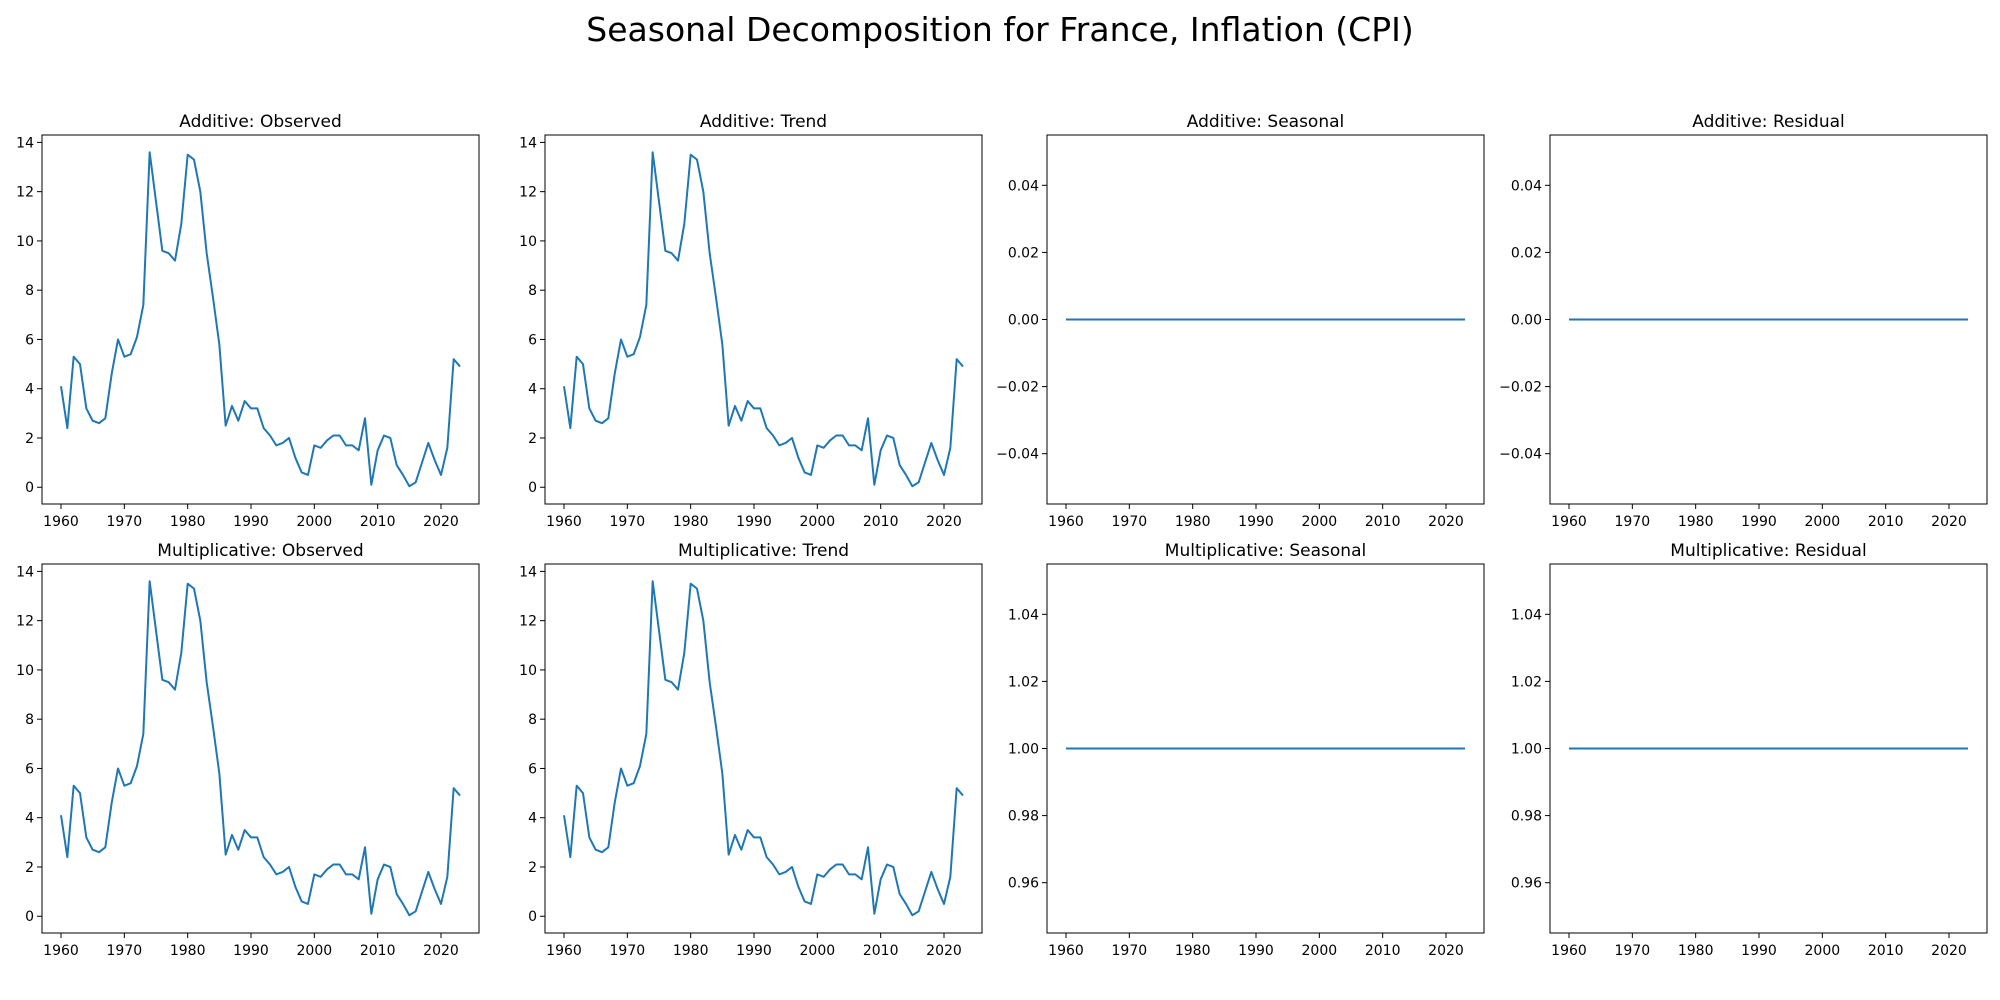 Image resolution: width=2000 pixels, height=1000 pixels. What do you see at coordinates (260, 122) in the screenshot?
I see `subplot-title: Additive: Observed` at bounding box center [260, 122].